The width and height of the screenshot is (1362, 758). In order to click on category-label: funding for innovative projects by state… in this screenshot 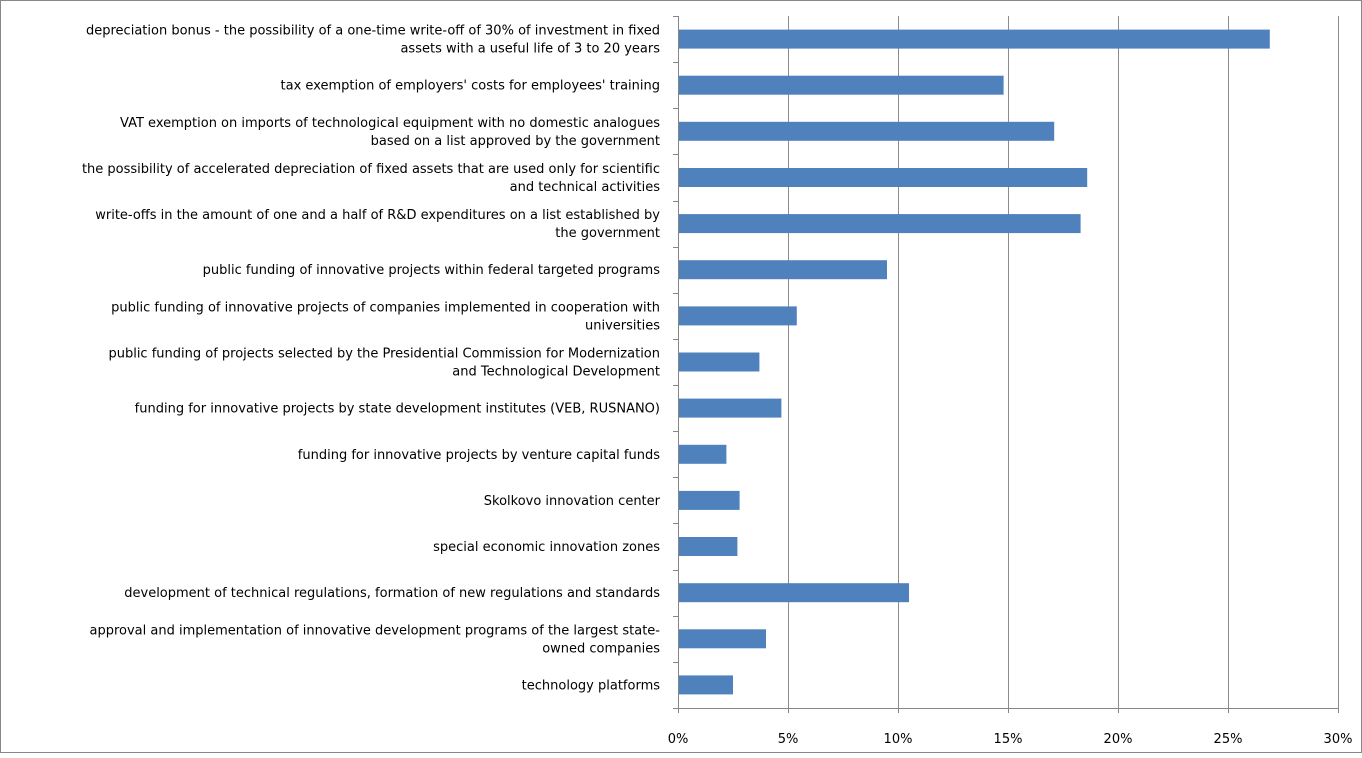, I will do `click(397, 409)`.